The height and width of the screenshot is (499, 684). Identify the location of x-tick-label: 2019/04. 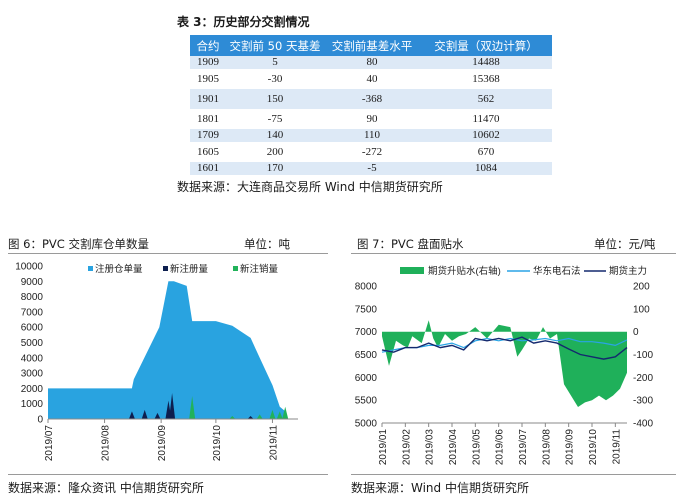
(453, 447).